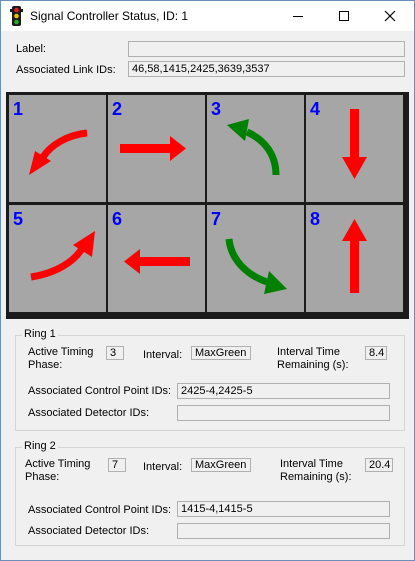  I want to click on ring-1-phase-label: Active Timing Phase:, so click(61, 358).